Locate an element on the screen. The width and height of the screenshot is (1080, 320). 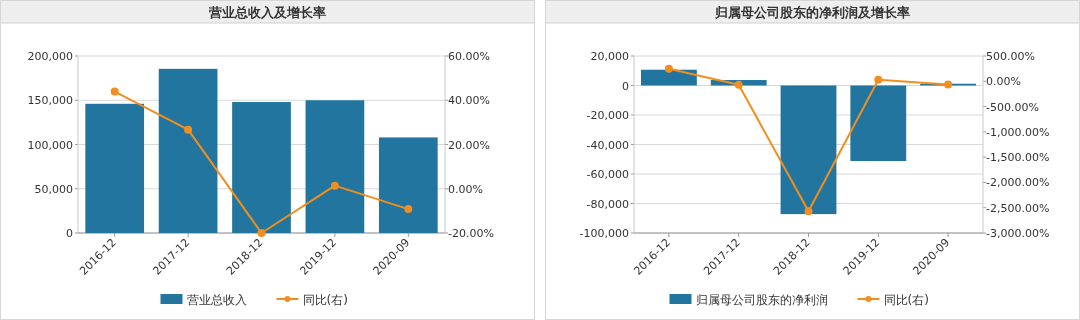
y-tick-label: -100,000 is located at coordinates (604, 233).